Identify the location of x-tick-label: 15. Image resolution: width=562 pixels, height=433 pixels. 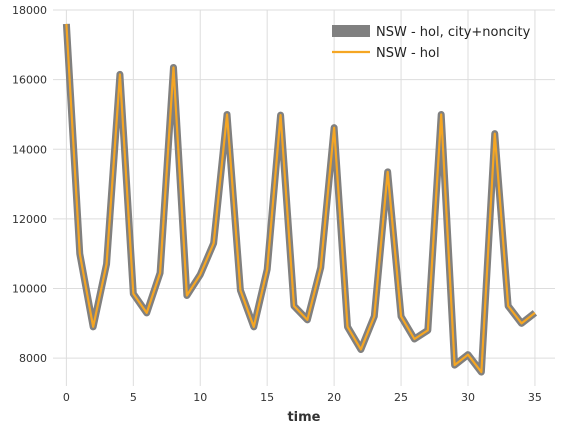
(267, 397).